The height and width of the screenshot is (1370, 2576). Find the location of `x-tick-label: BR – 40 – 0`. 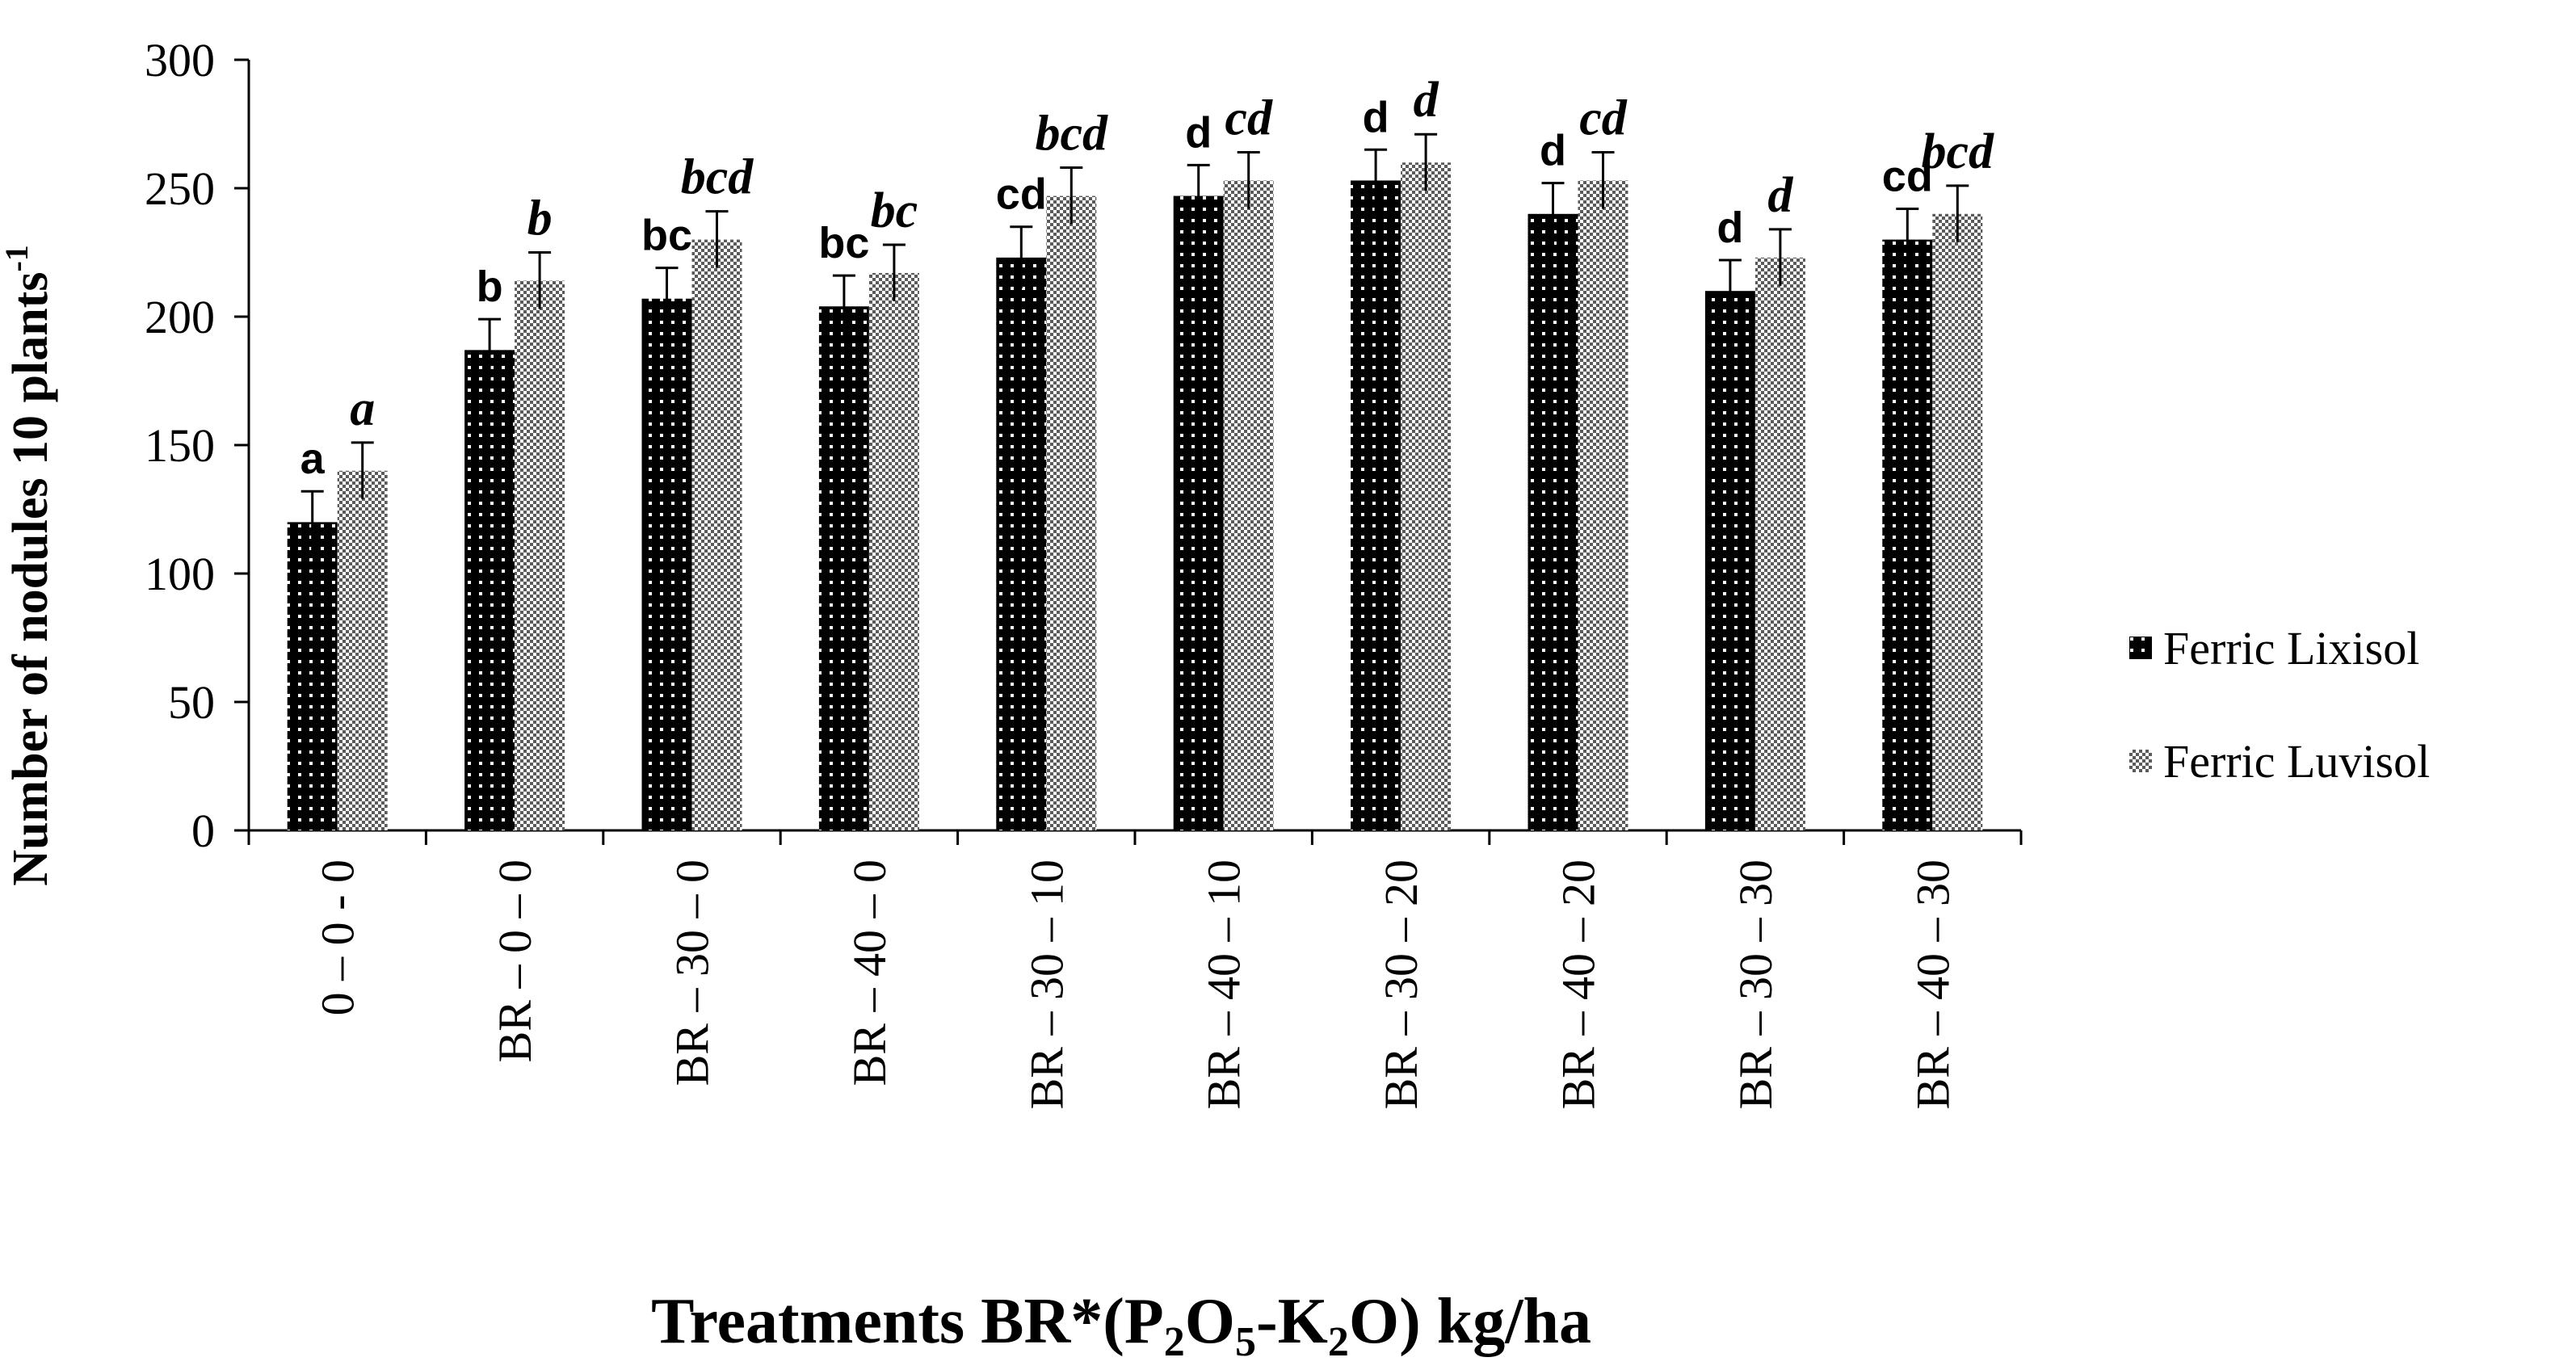

x-tick-label: BR – 40 – 0 is located at coordinates (870, 972).